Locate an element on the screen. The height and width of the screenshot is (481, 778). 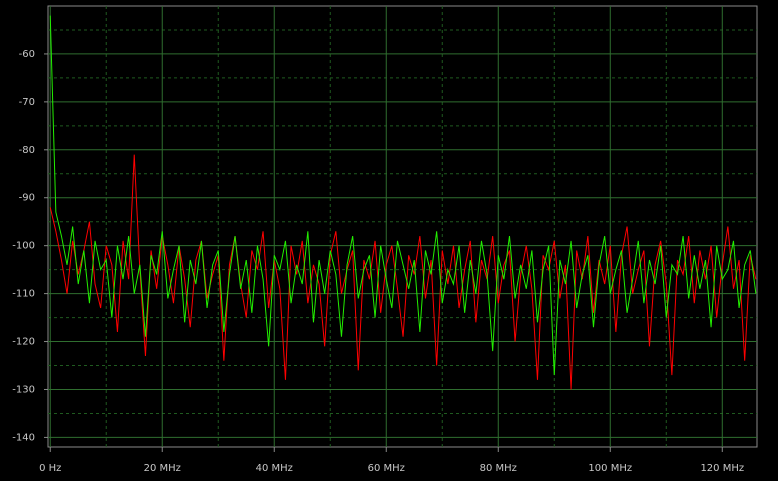
x-tick-label: 20 MHz is located at coordinates (162, 468).